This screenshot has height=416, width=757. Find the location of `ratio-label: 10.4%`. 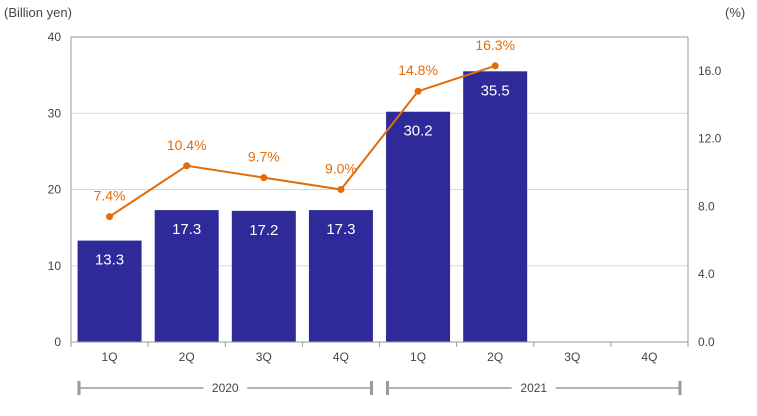

ratio-label: 10.4% is located at coordinates (187, 145).